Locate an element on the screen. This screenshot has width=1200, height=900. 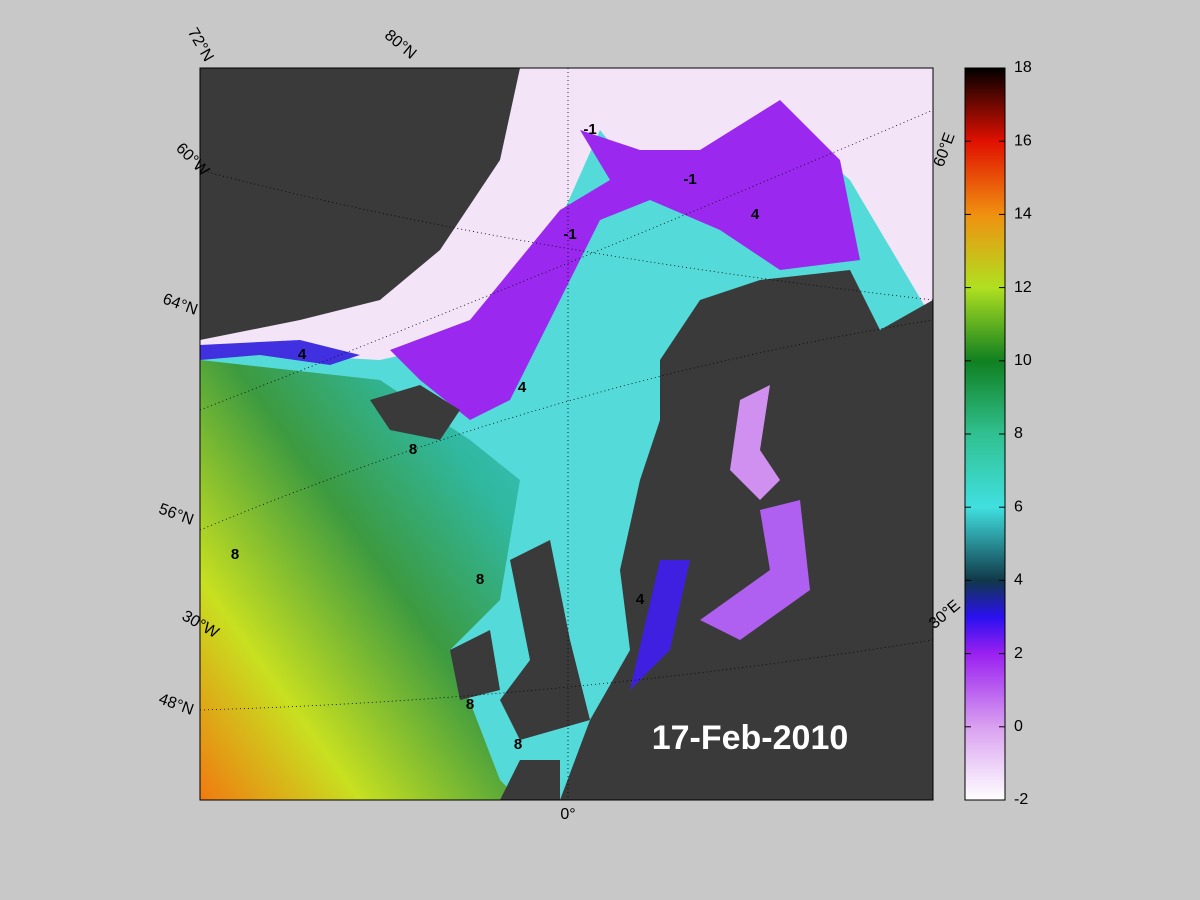
colorbar-tick-label: -2 is located at coordinates (1021, 799).